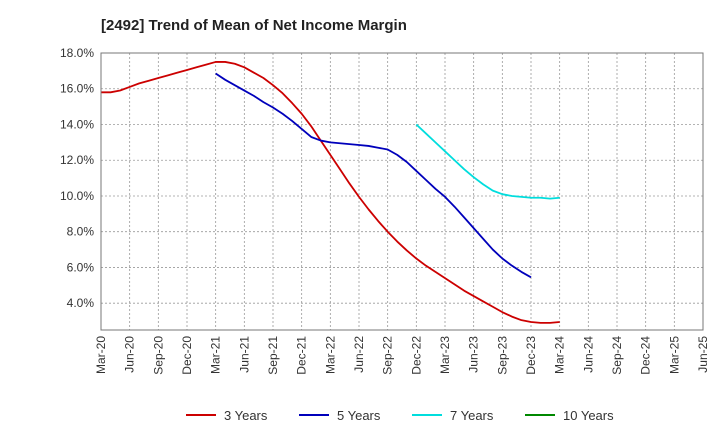 Image resolution: width=720 pixels, height=440 pixels. What do you see at coordinates (617, 355) in the screenshot?
I see `x-tick-label: Sep-24` at bounding box center [617, 355].